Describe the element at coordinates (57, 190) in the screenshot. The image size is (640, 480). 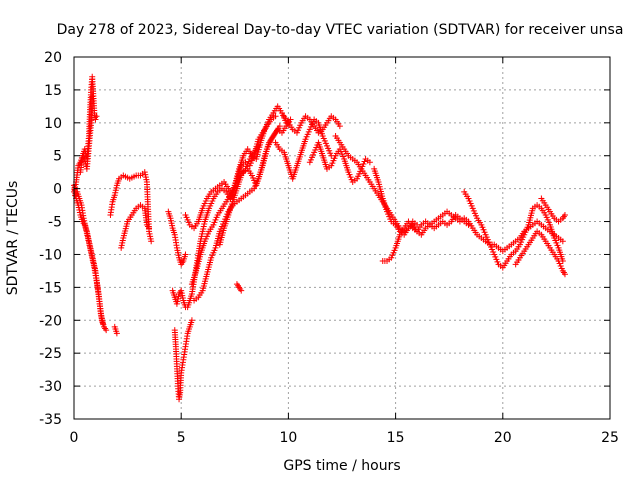
I see `y-tick-label: 0` at that location.